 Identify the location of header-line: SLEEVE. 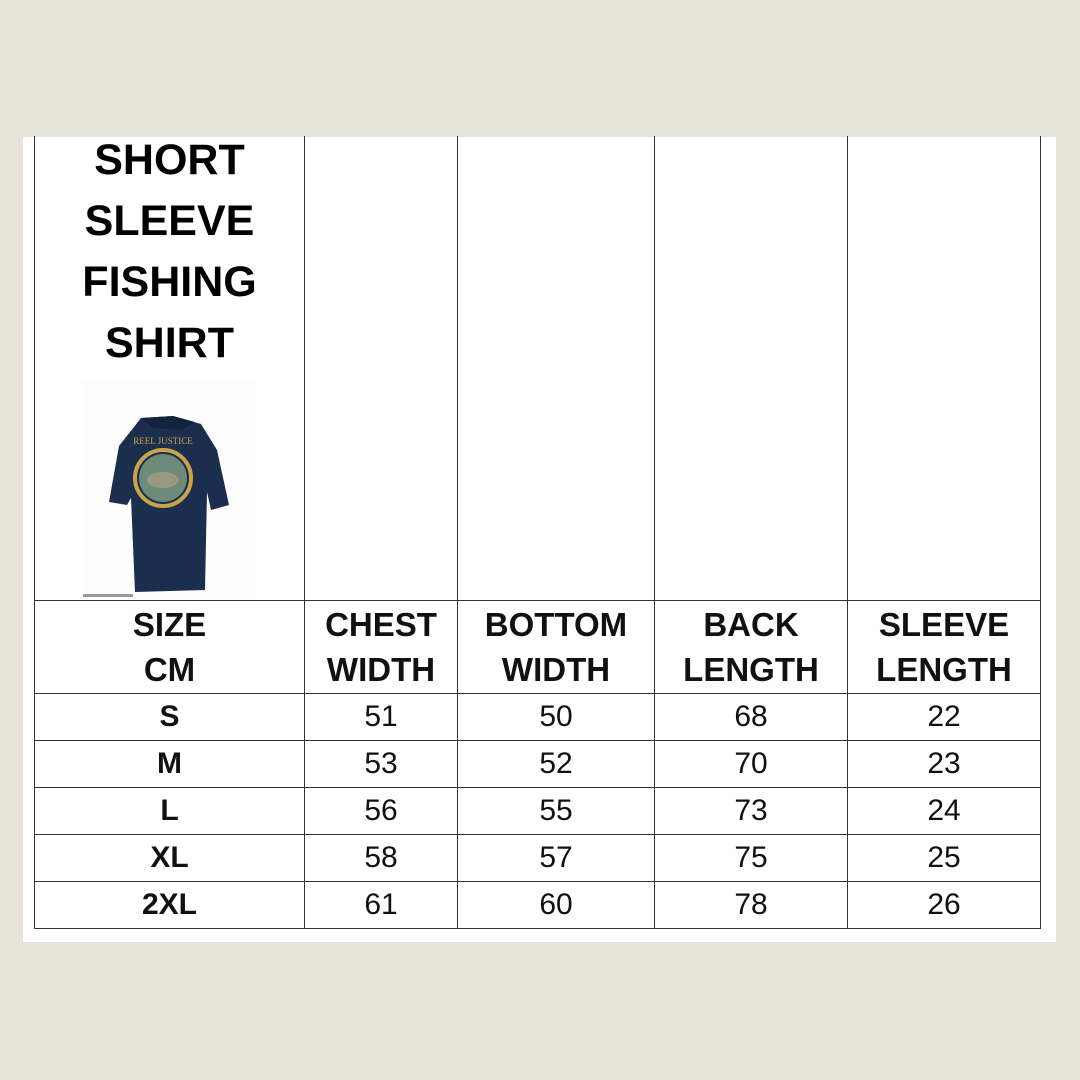
(944, 624).